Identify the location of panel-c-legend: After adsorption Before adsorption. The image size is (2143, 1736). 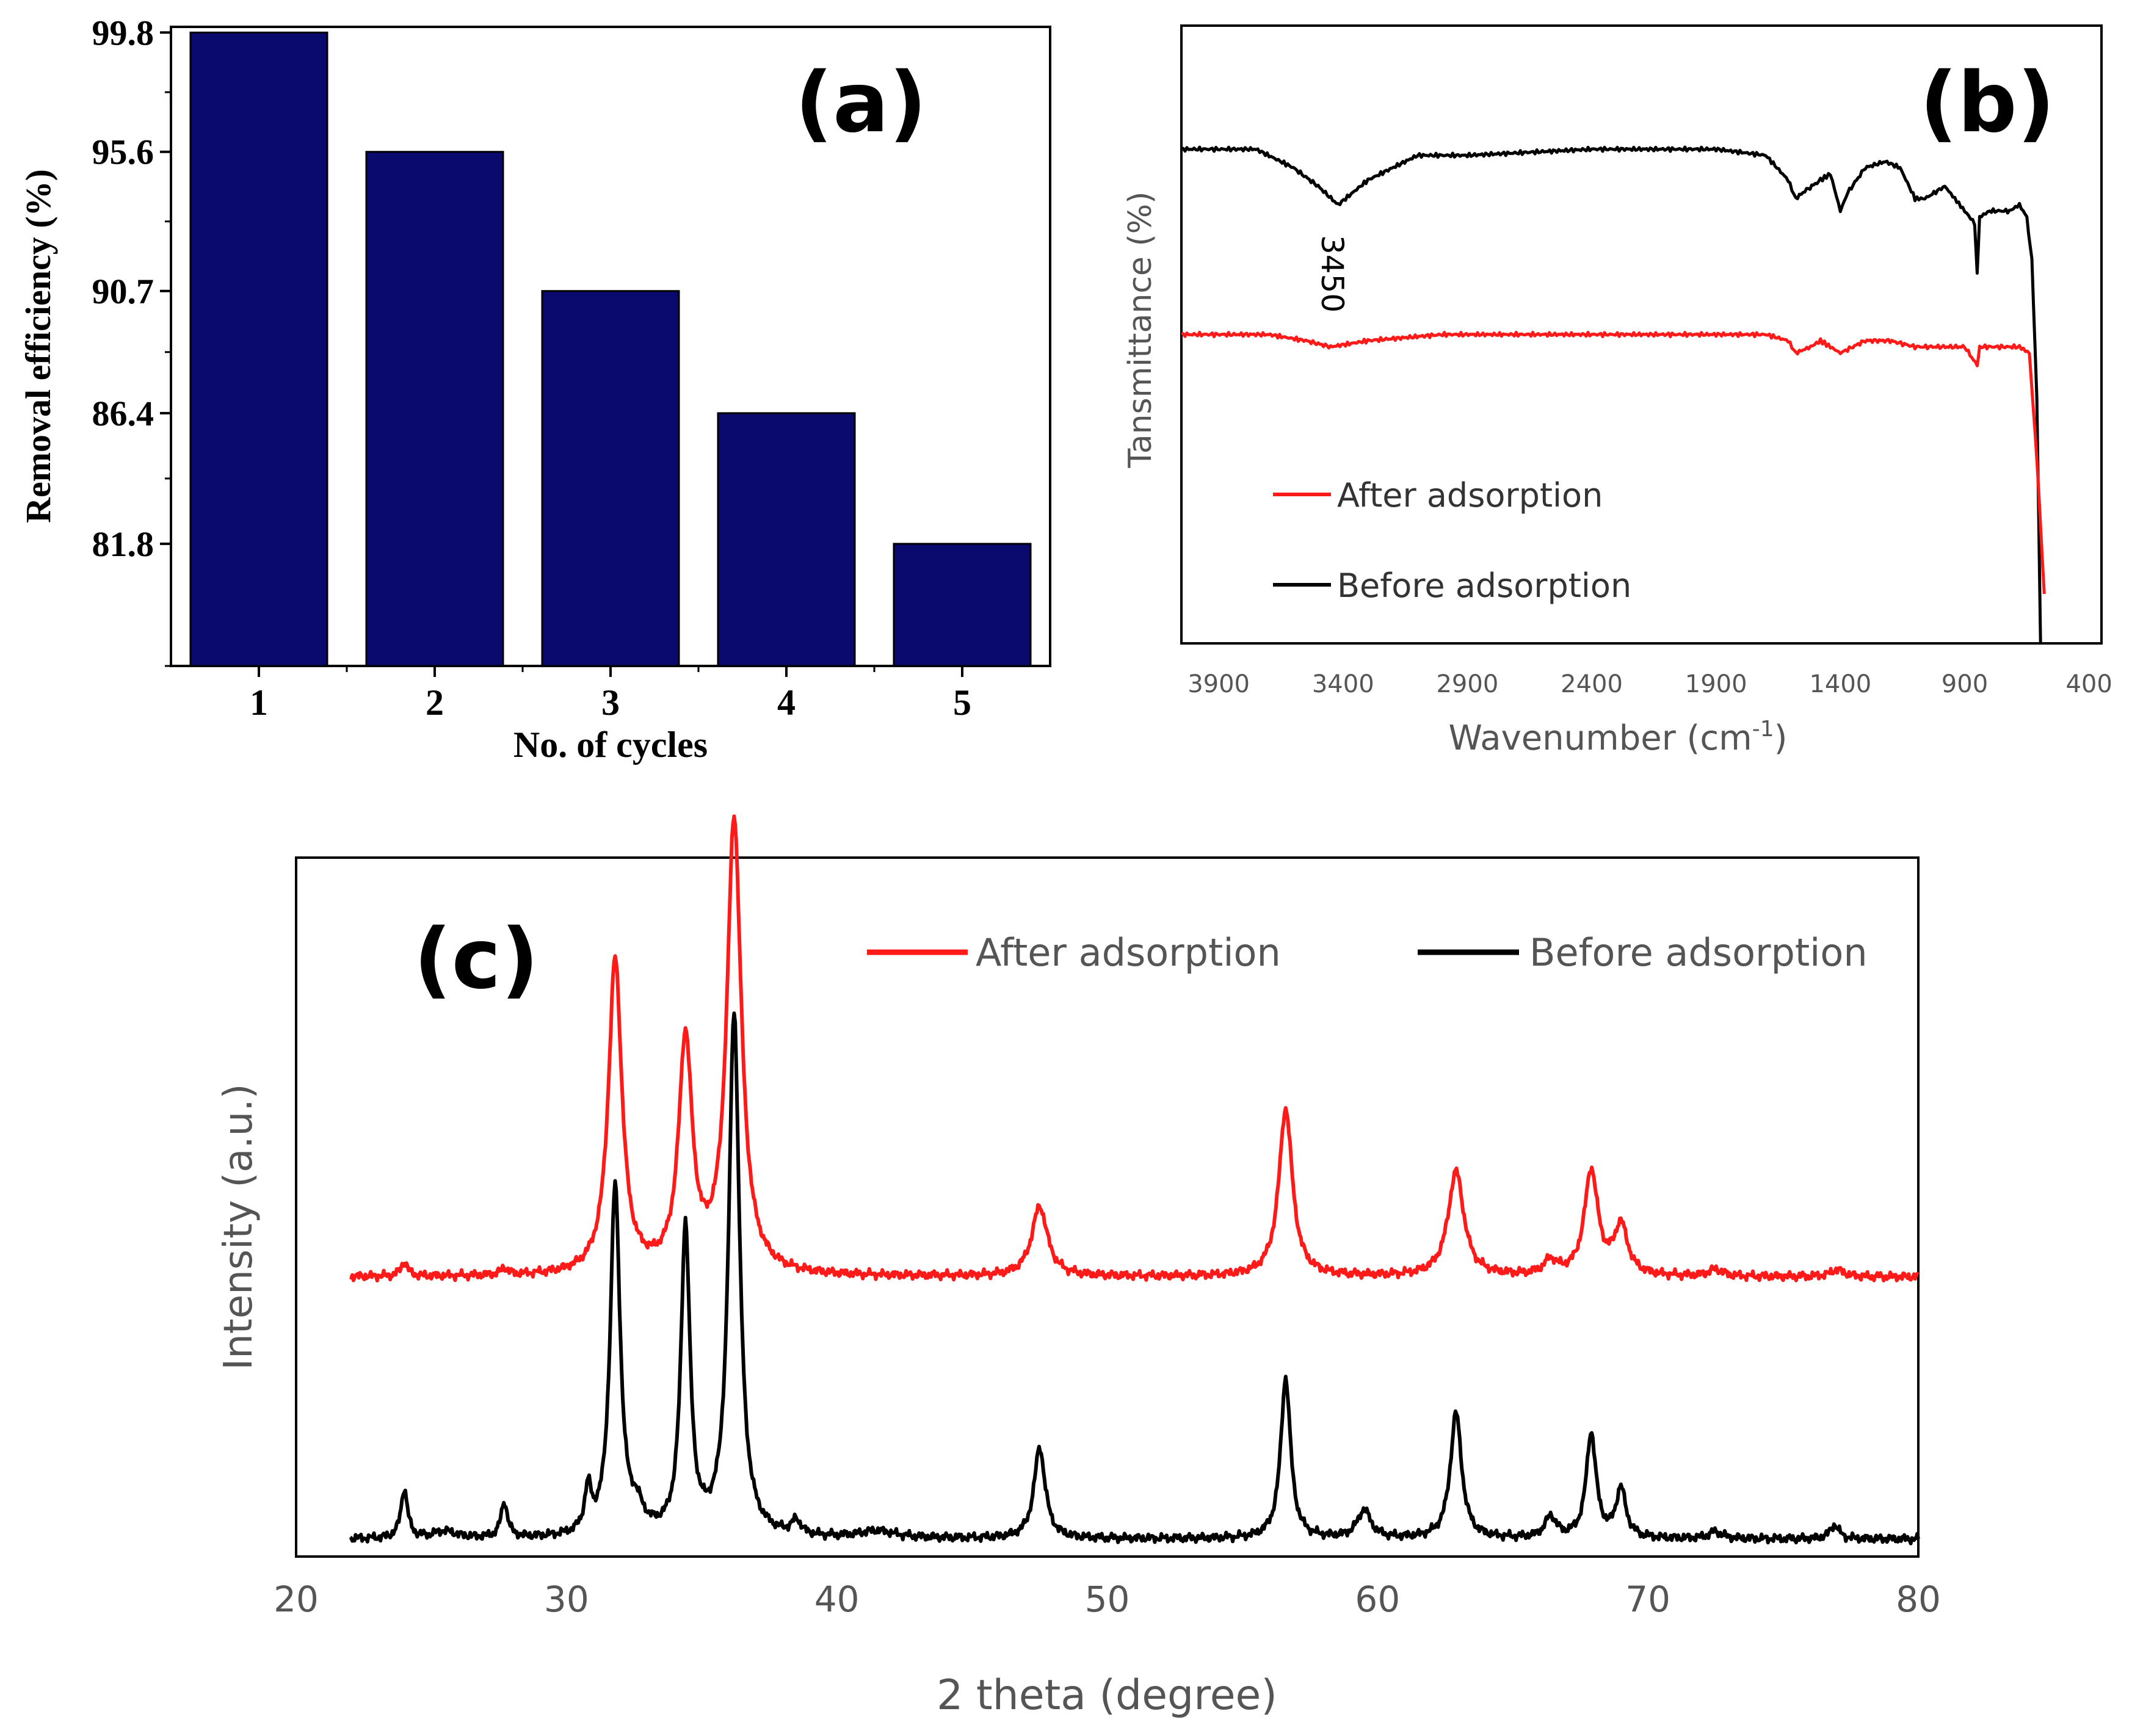
(1367, 953).